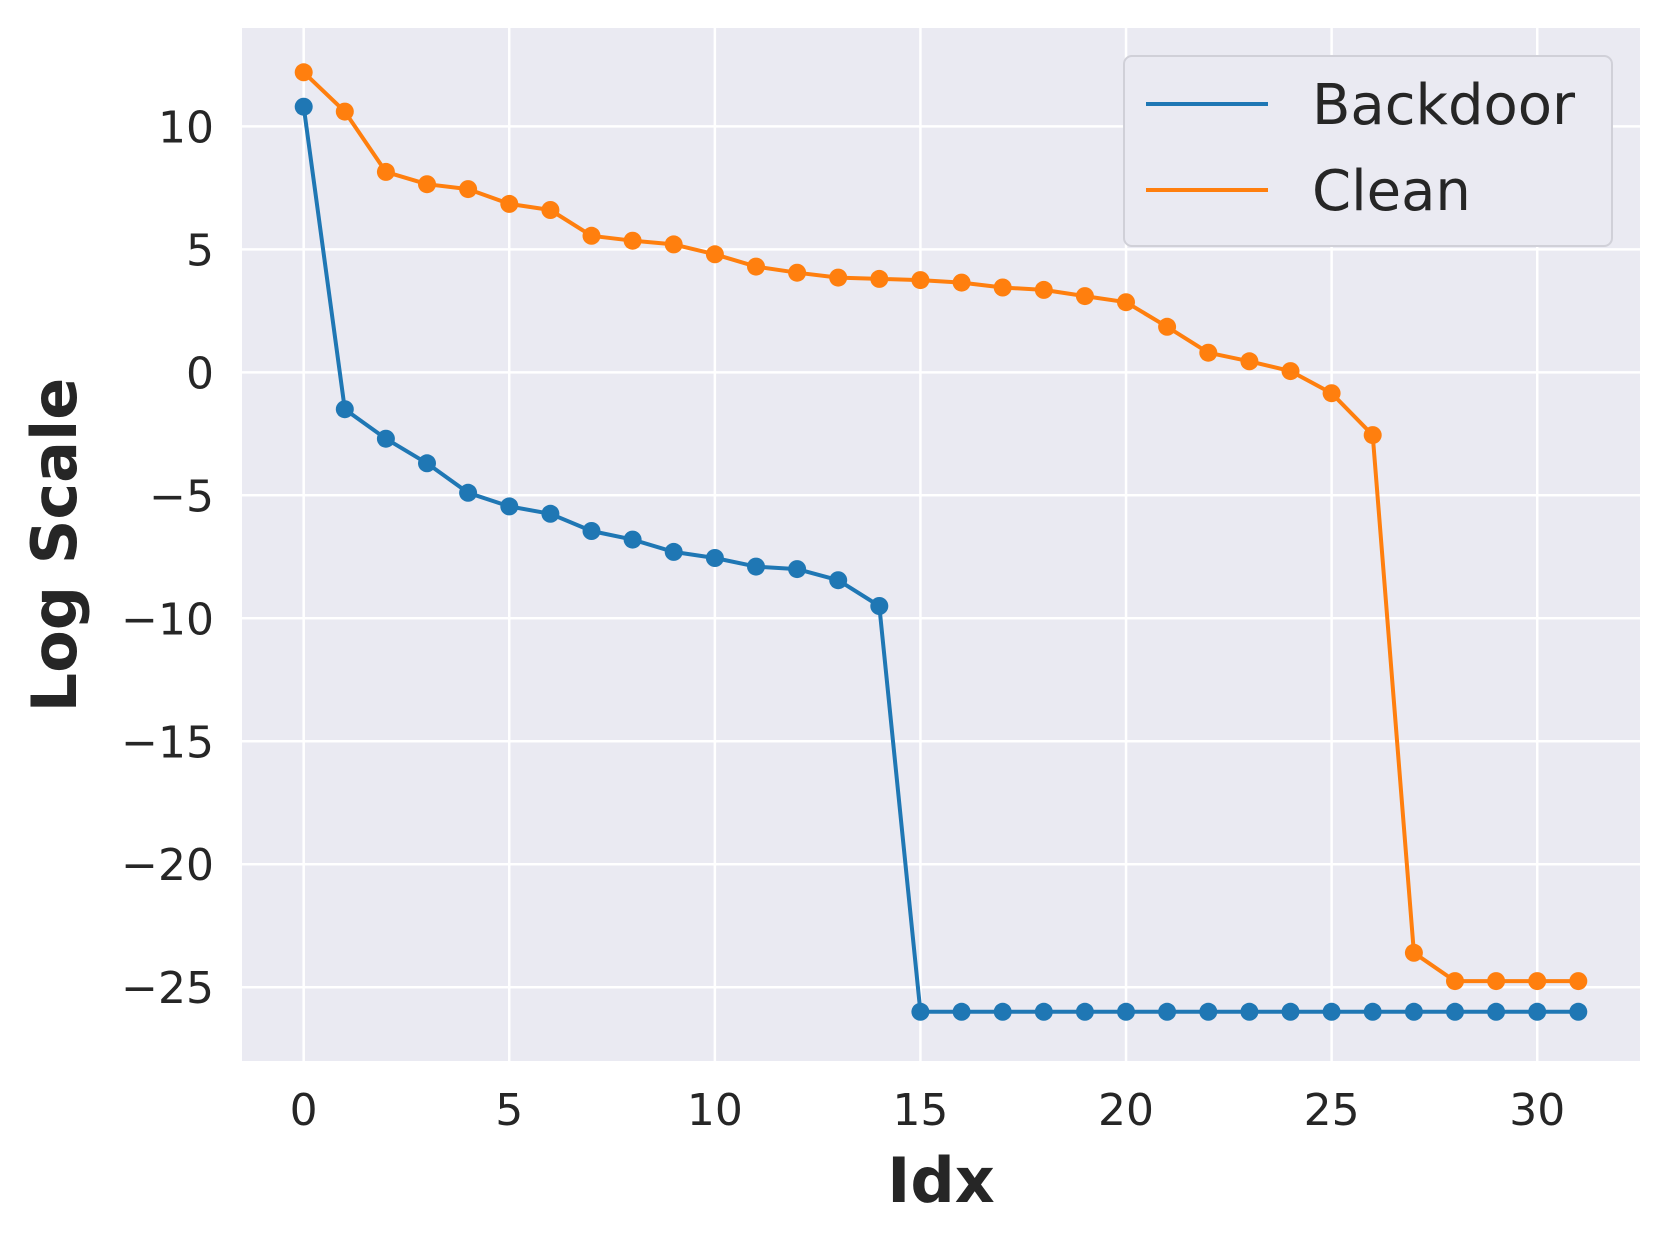 Image resolution: width=1660 pixels, height=1238 pixels. Describe the element at coordinates (304, 1110) in the screenshot. I see `x-tick-label: 0` at that location.